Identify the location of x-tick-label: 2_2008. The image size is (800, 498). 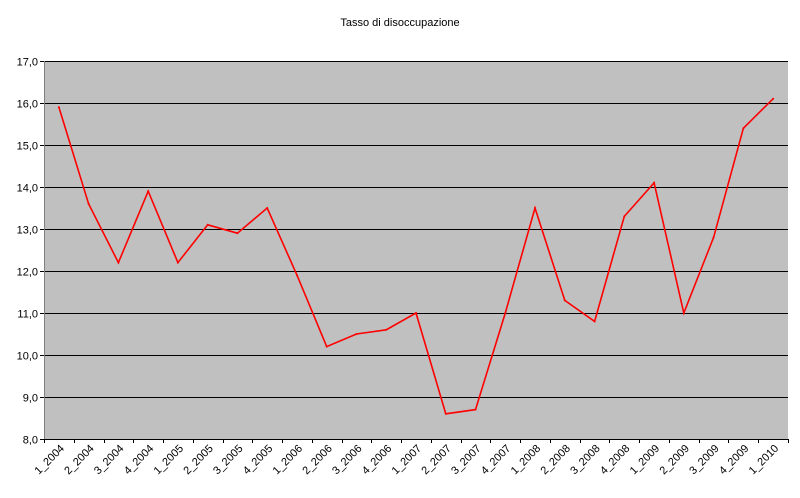
(555, 460).